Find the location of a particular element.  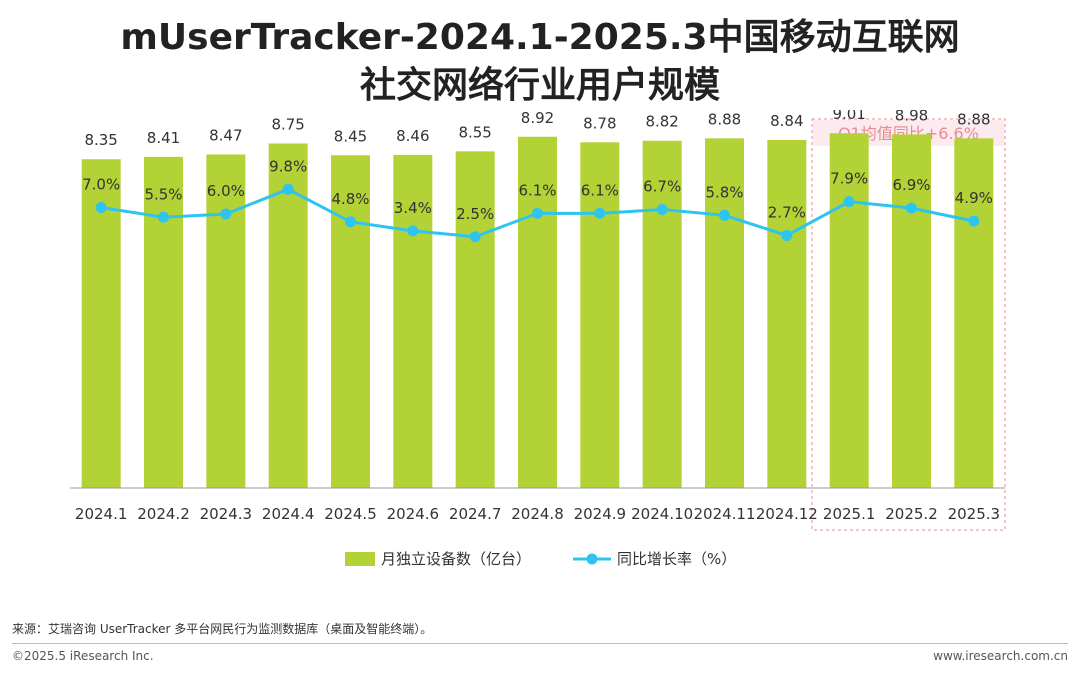

x-tick-2024.11: 2024.11 is located at coordinates (724, 514).